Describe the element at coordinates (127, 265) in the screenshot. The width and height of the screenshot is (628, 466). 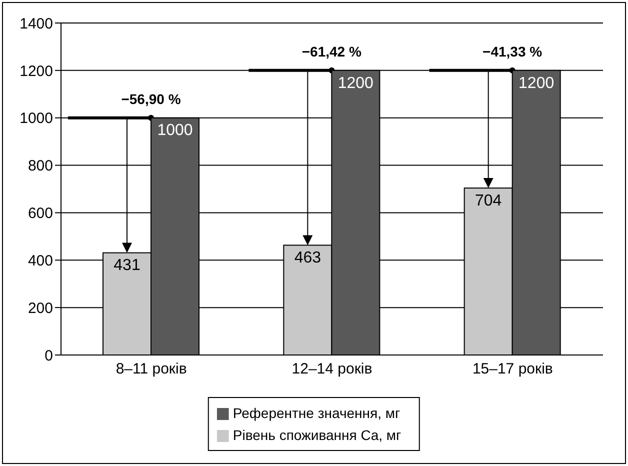
I see `data-label: 431` at that location.